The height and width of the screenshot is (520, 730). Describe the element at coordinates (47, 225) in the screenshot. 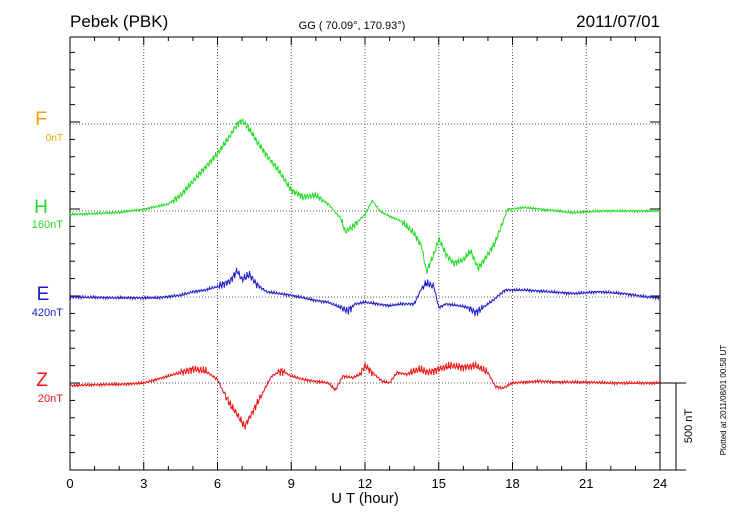

I see `series-offset-h: 160nT` at that location.